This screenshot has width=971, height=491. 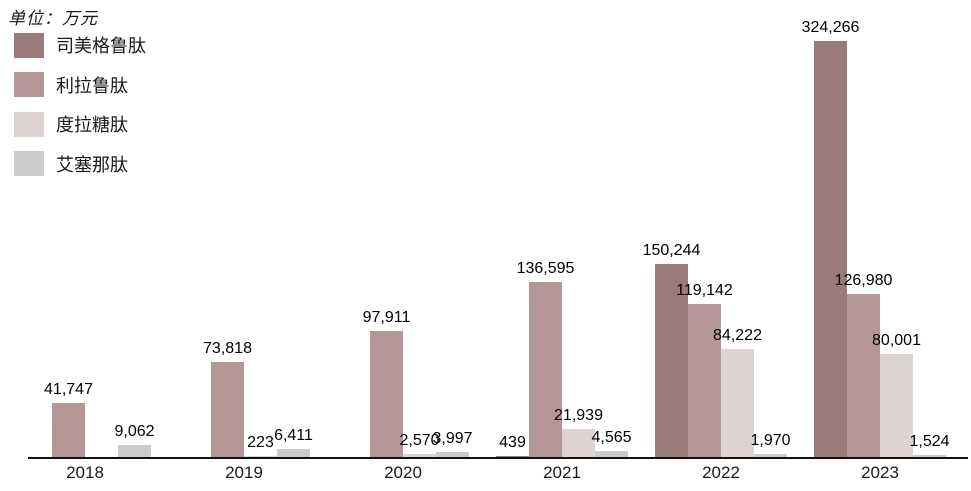 What do you see at coordinates (101, 46) in the screenshot?
I see `legend-label: 司美格鲁肽` at bounding box center [101, 46].